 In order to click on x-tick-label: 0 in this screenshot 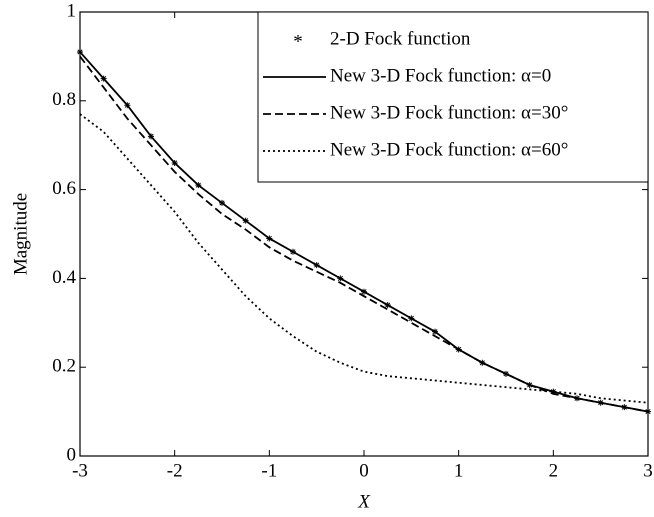, I will do `click(364, 470)`.